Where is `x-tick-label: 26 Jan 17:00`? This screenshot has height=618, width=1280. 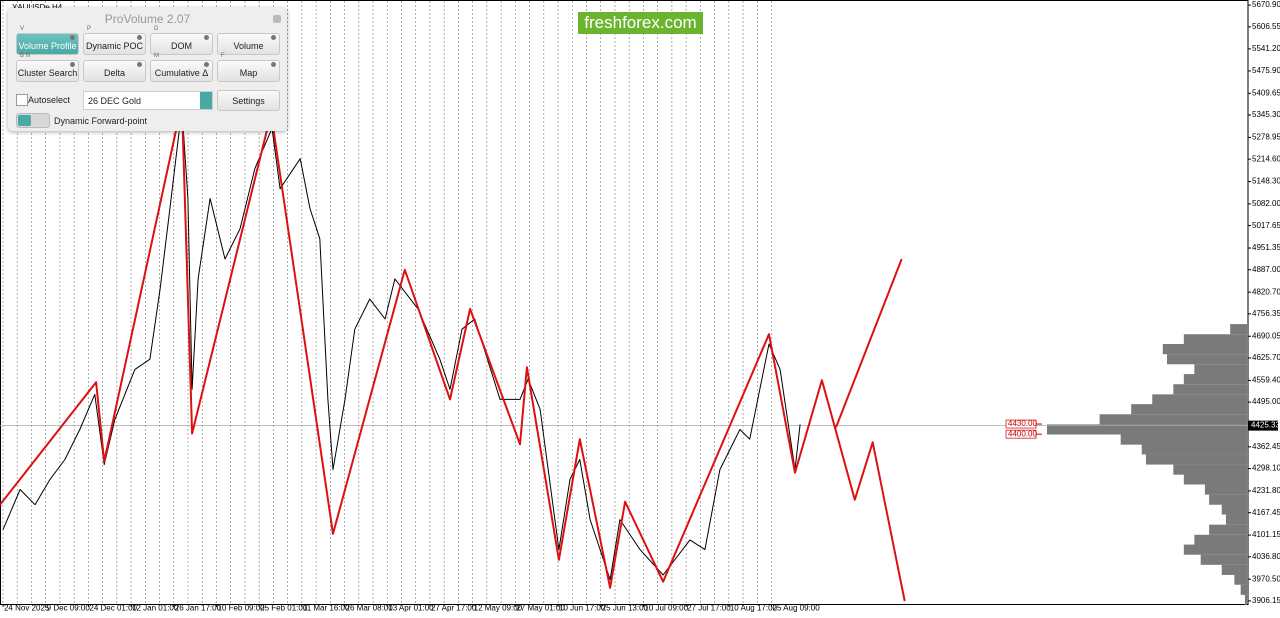 x-tick-label: 26 Jan 17:00 is located at coordinates (198, 608).